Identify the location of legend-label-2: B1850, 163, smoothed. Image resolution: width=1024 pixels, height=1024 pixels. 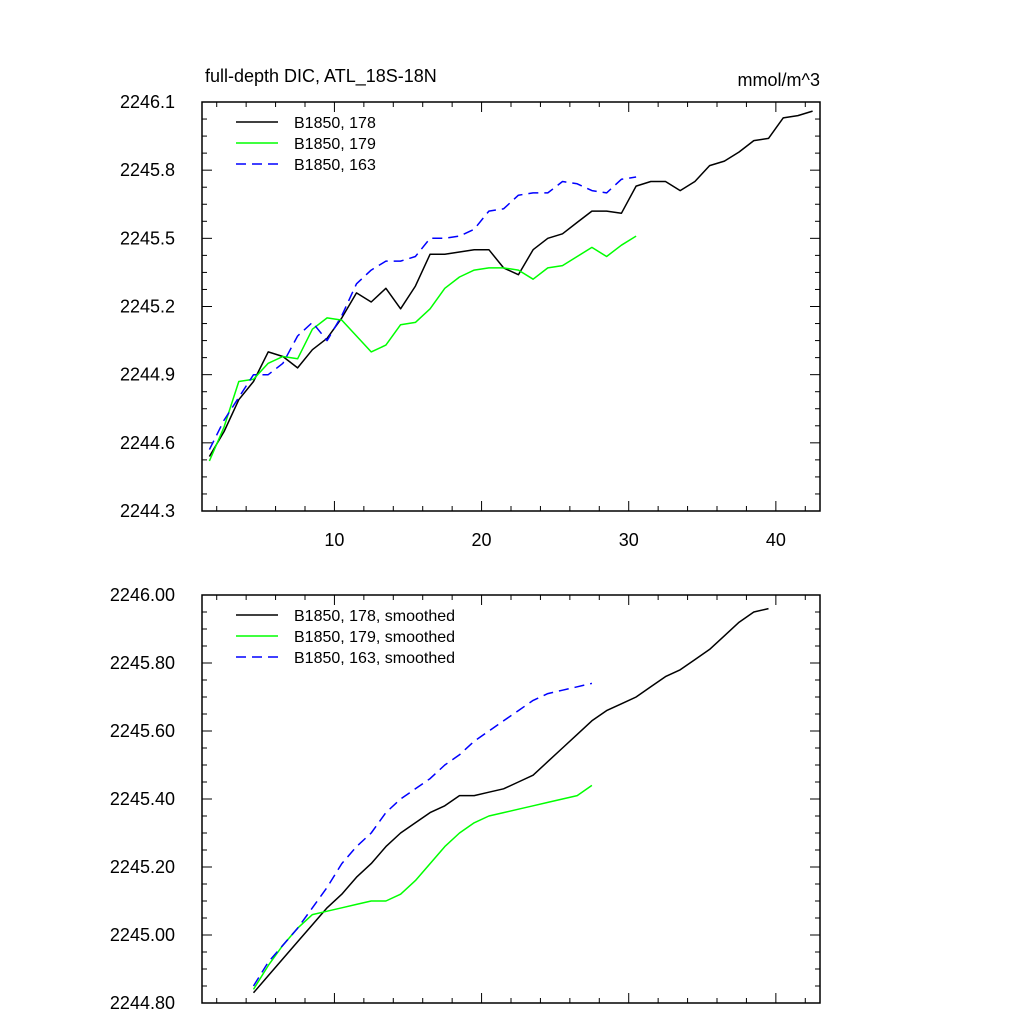
(374, 658).